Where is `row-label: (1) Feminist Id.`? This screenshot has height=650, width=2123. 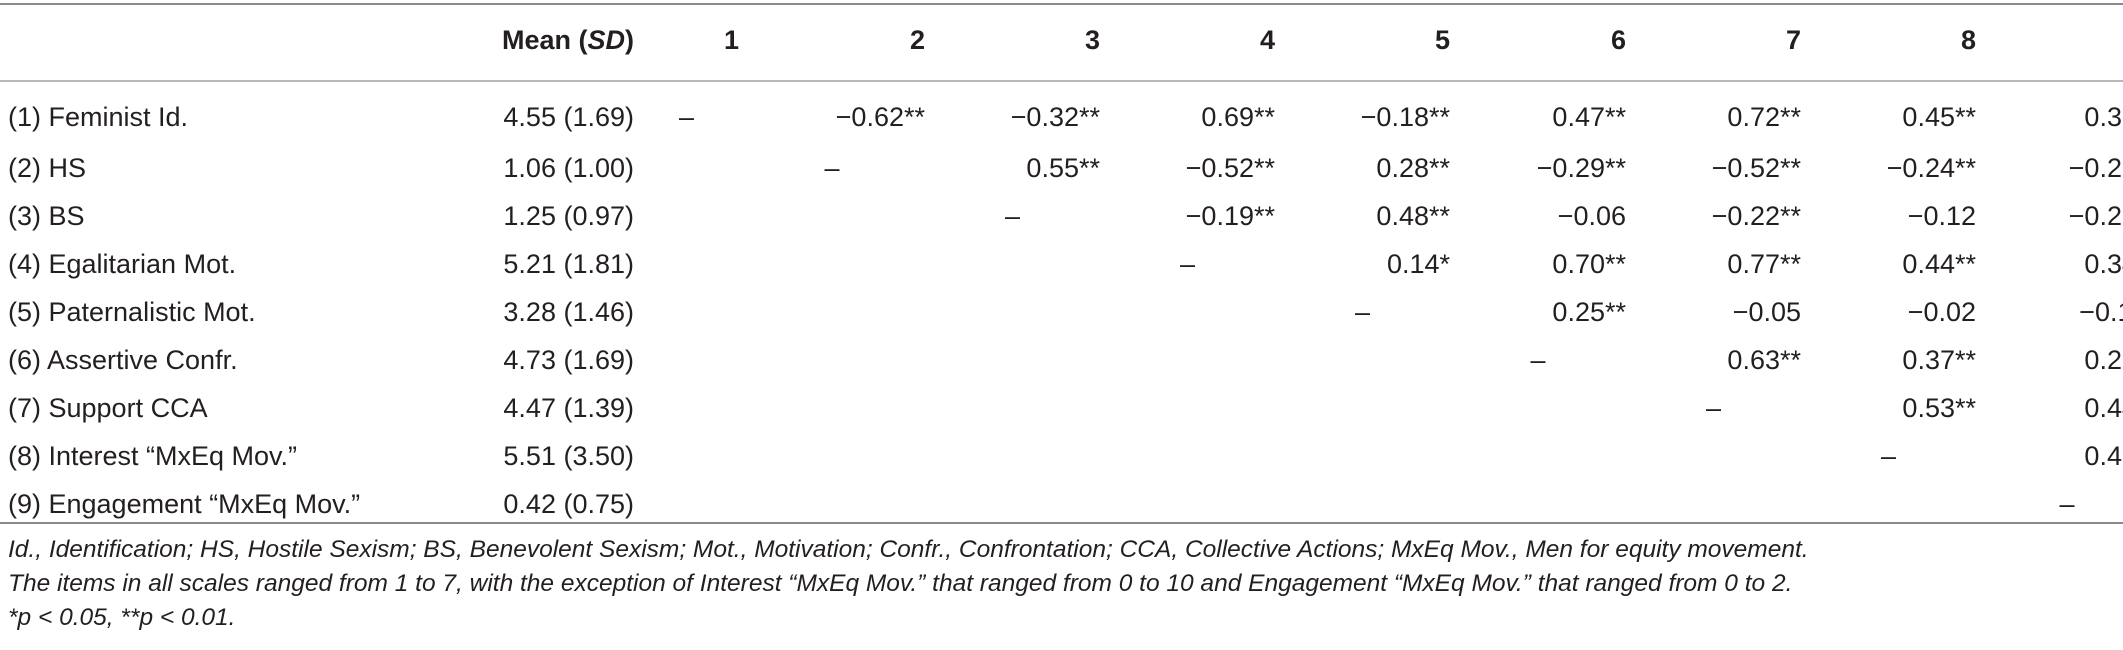 row-label: (1) Feminist Id. is located at coordinates (98, 116).